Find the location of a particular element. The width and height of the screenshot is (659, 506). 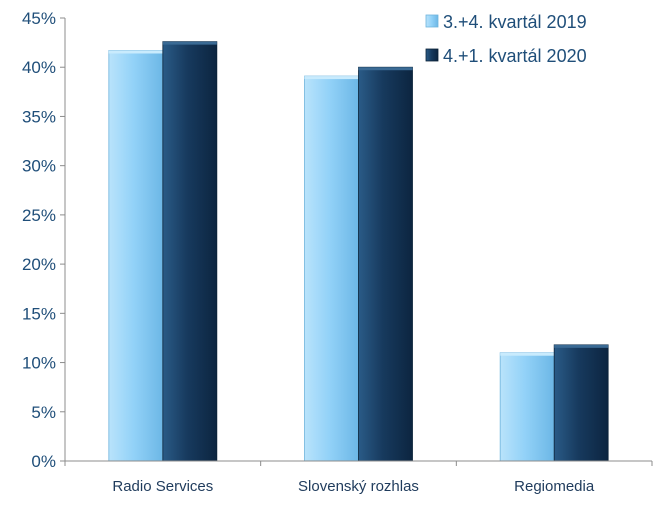

legend: 3.+4. kvartál 2019 4.+1. kvartál 2020 is located at coordinates (506, 39).